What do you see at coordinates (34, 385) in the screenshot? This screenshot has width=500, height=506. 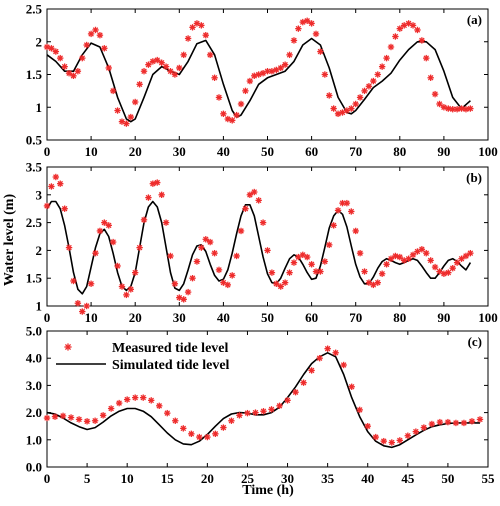 I see `panel-3-y-tick-label: 3.0` at bounding box center [34, 385].